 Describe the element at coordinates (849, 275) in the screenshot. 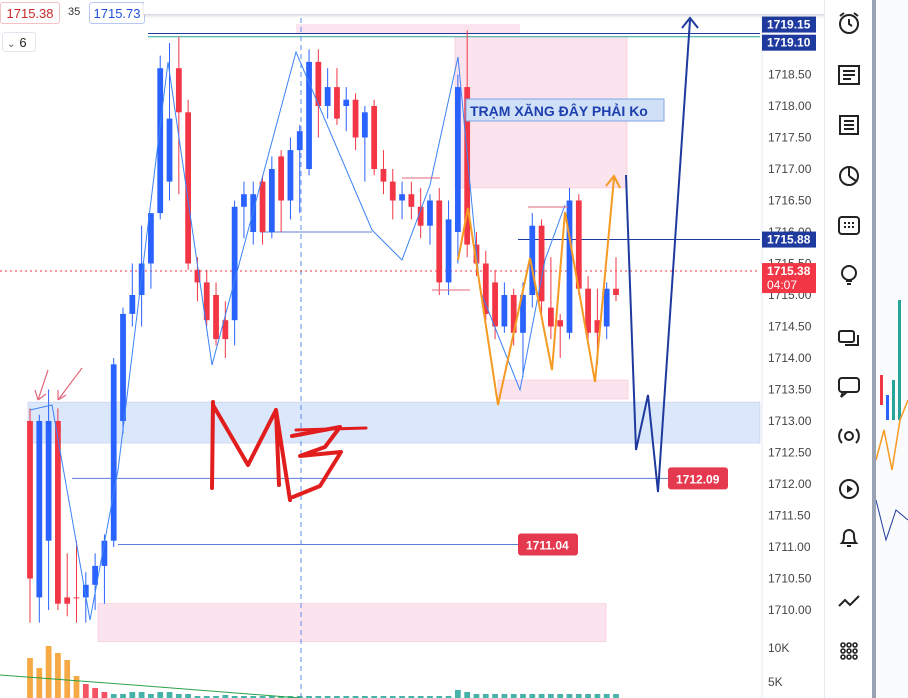

I see `lightbulb-icon` at that location.